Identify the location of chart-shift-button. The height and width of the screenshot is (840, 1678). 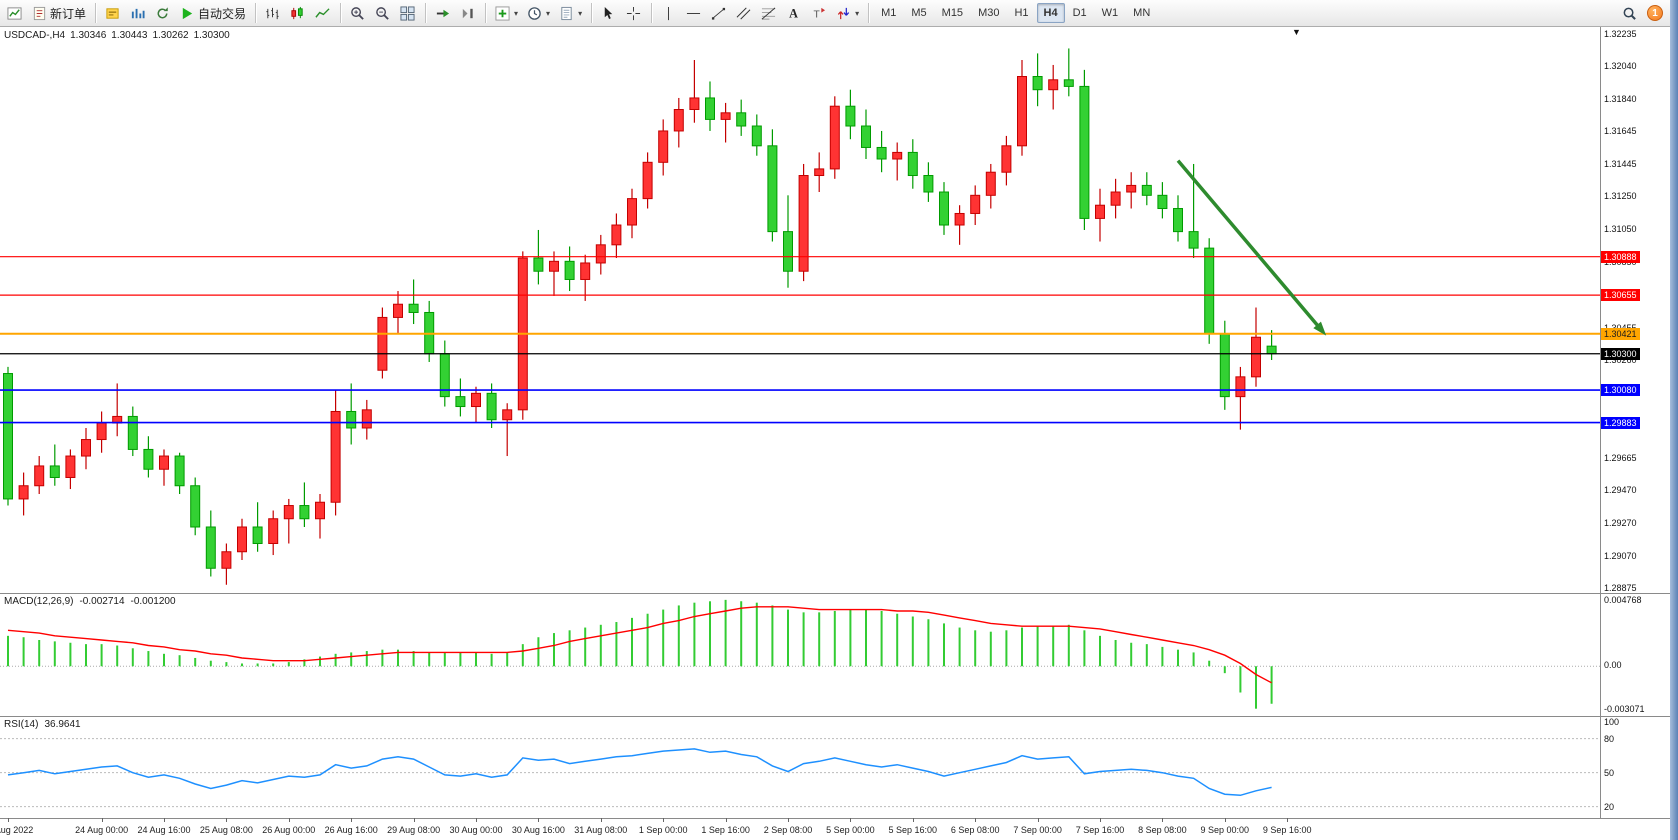
(468, 13).